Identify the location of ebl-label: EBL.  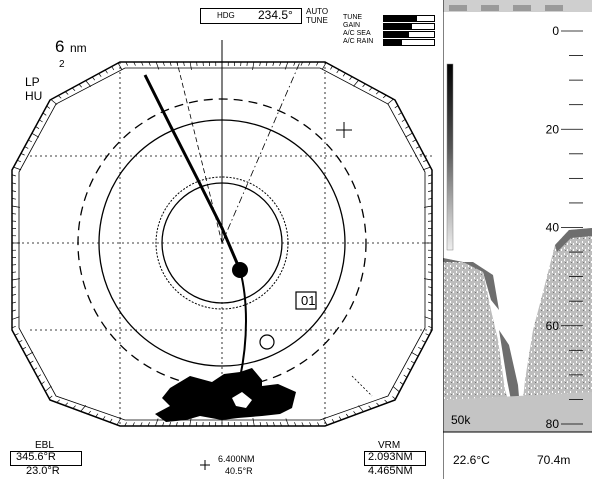
(44, 445).